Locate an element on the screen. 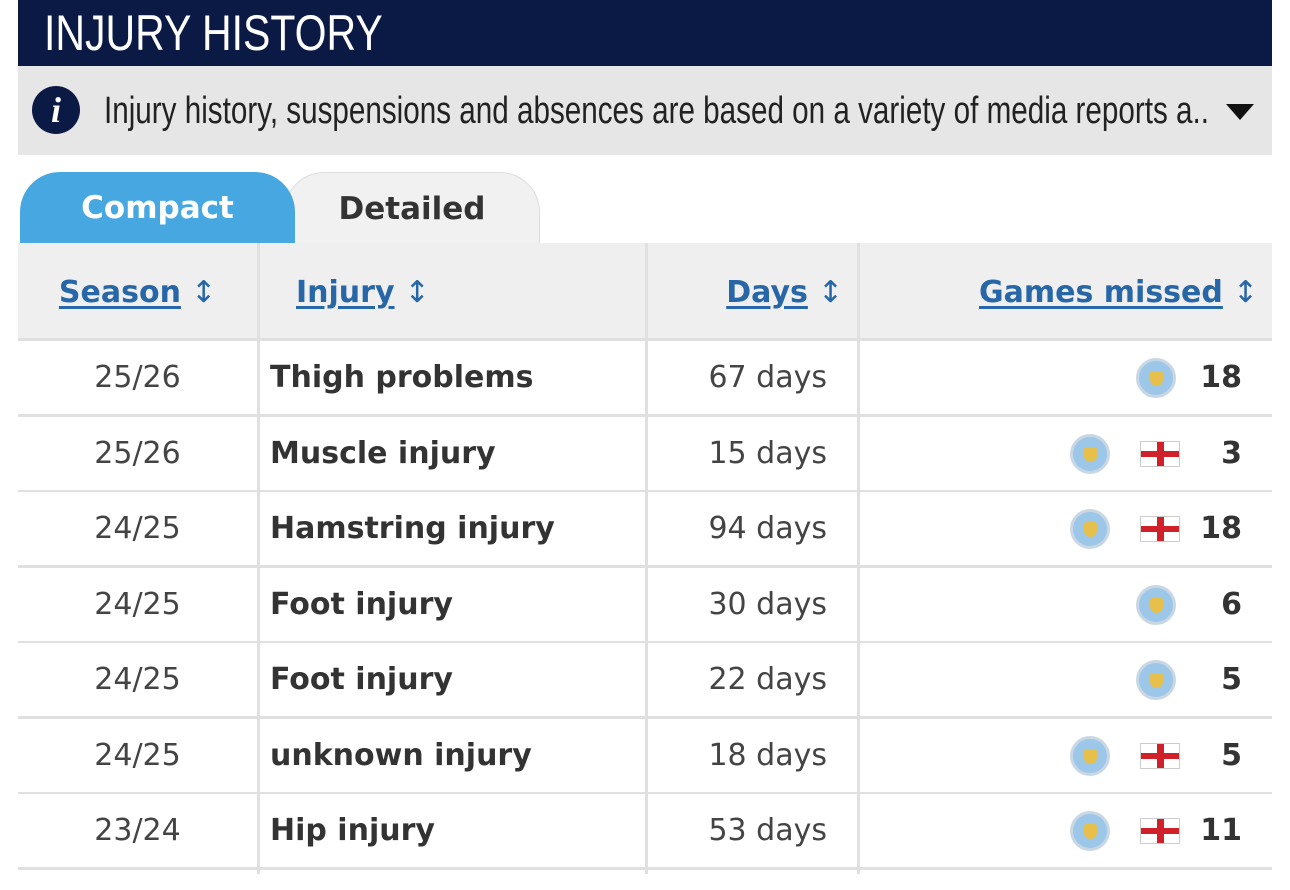  days-cell: 67 days is located at coordinates (752, 377).